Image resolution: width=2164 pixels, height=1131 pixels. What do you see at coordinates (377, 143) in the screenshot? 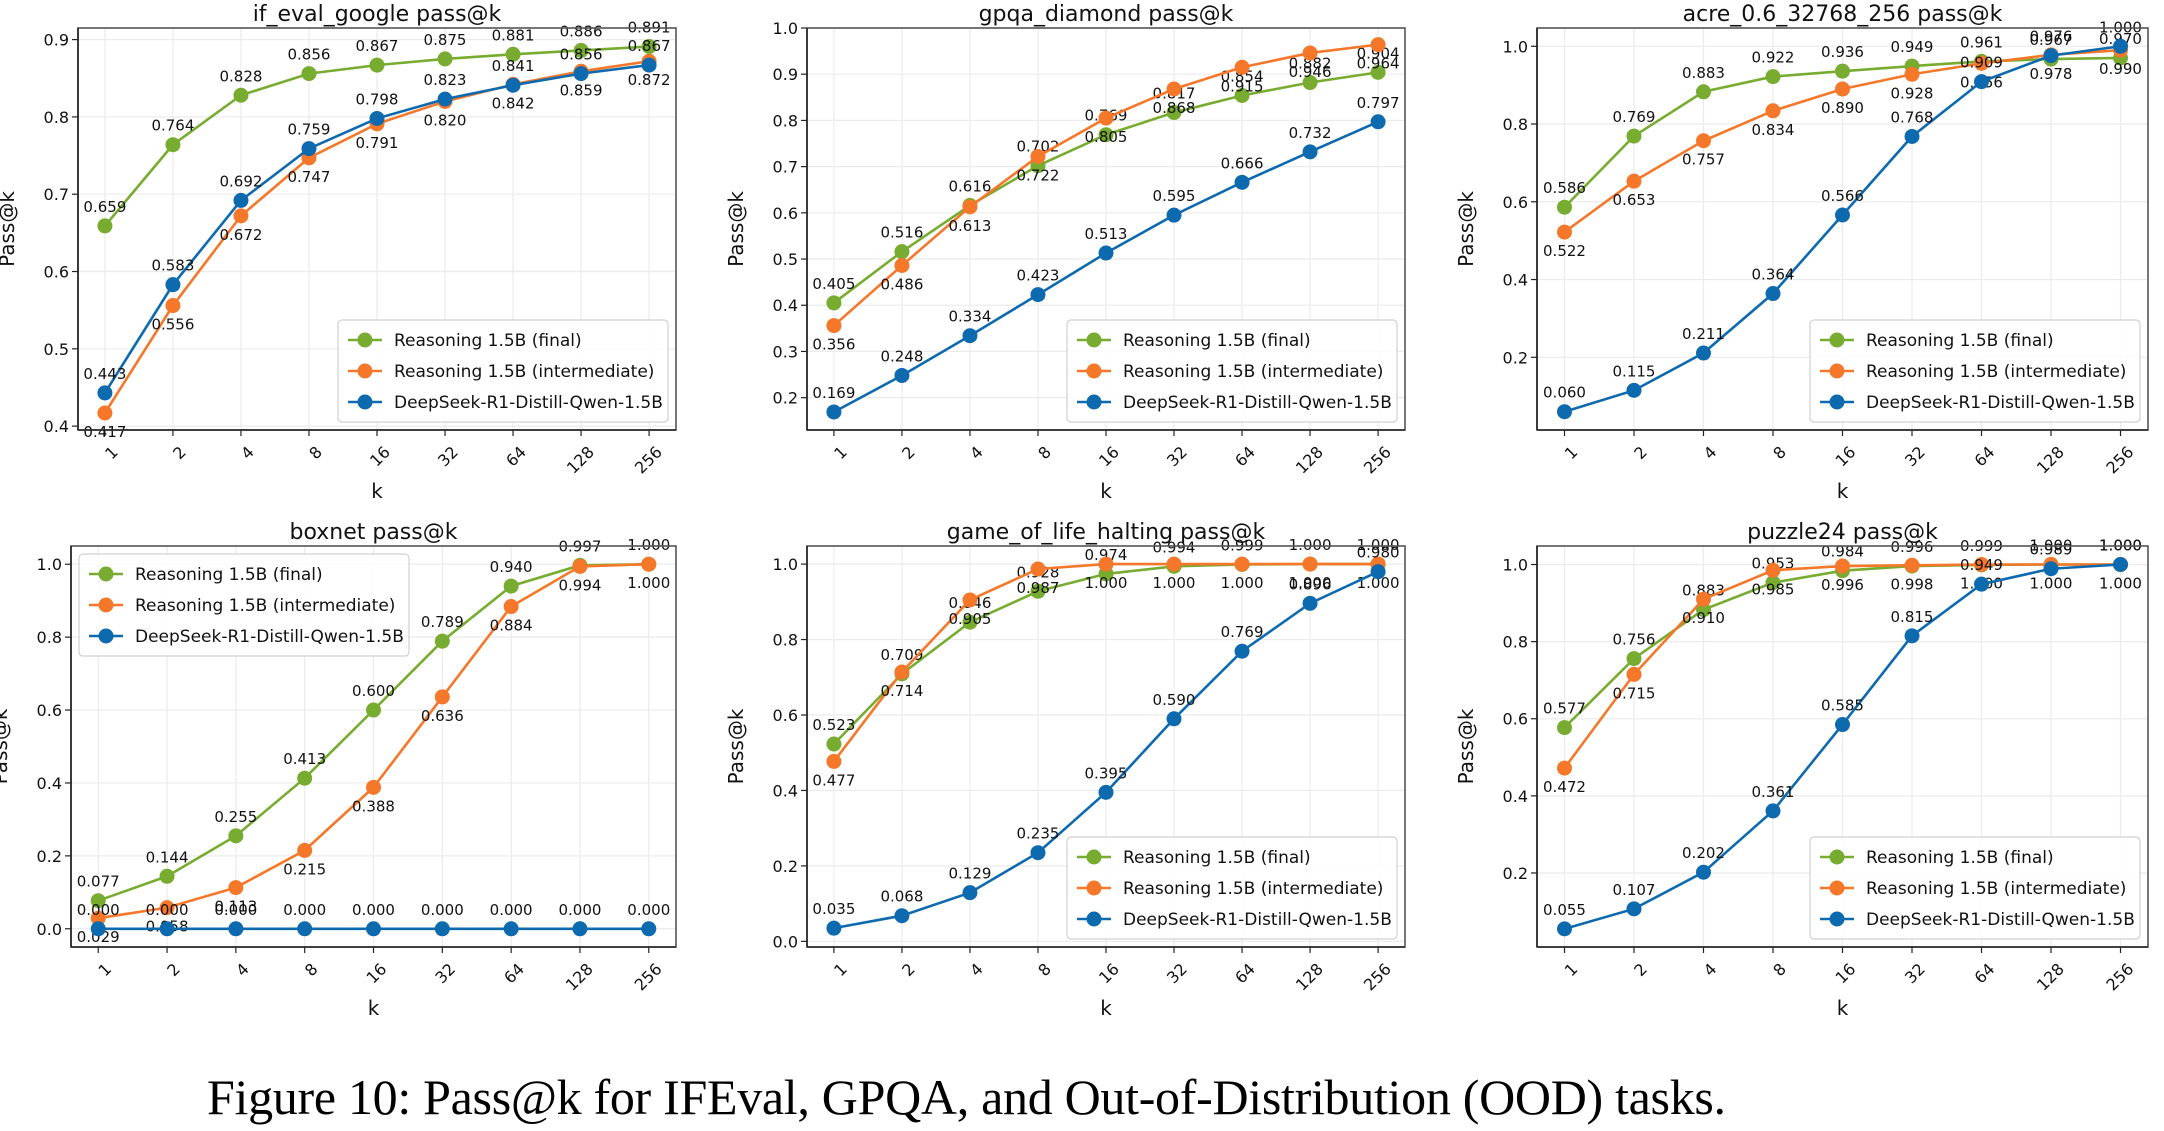
I see `data-label-intermediate: 0.791` at bounding box center [377, 143].